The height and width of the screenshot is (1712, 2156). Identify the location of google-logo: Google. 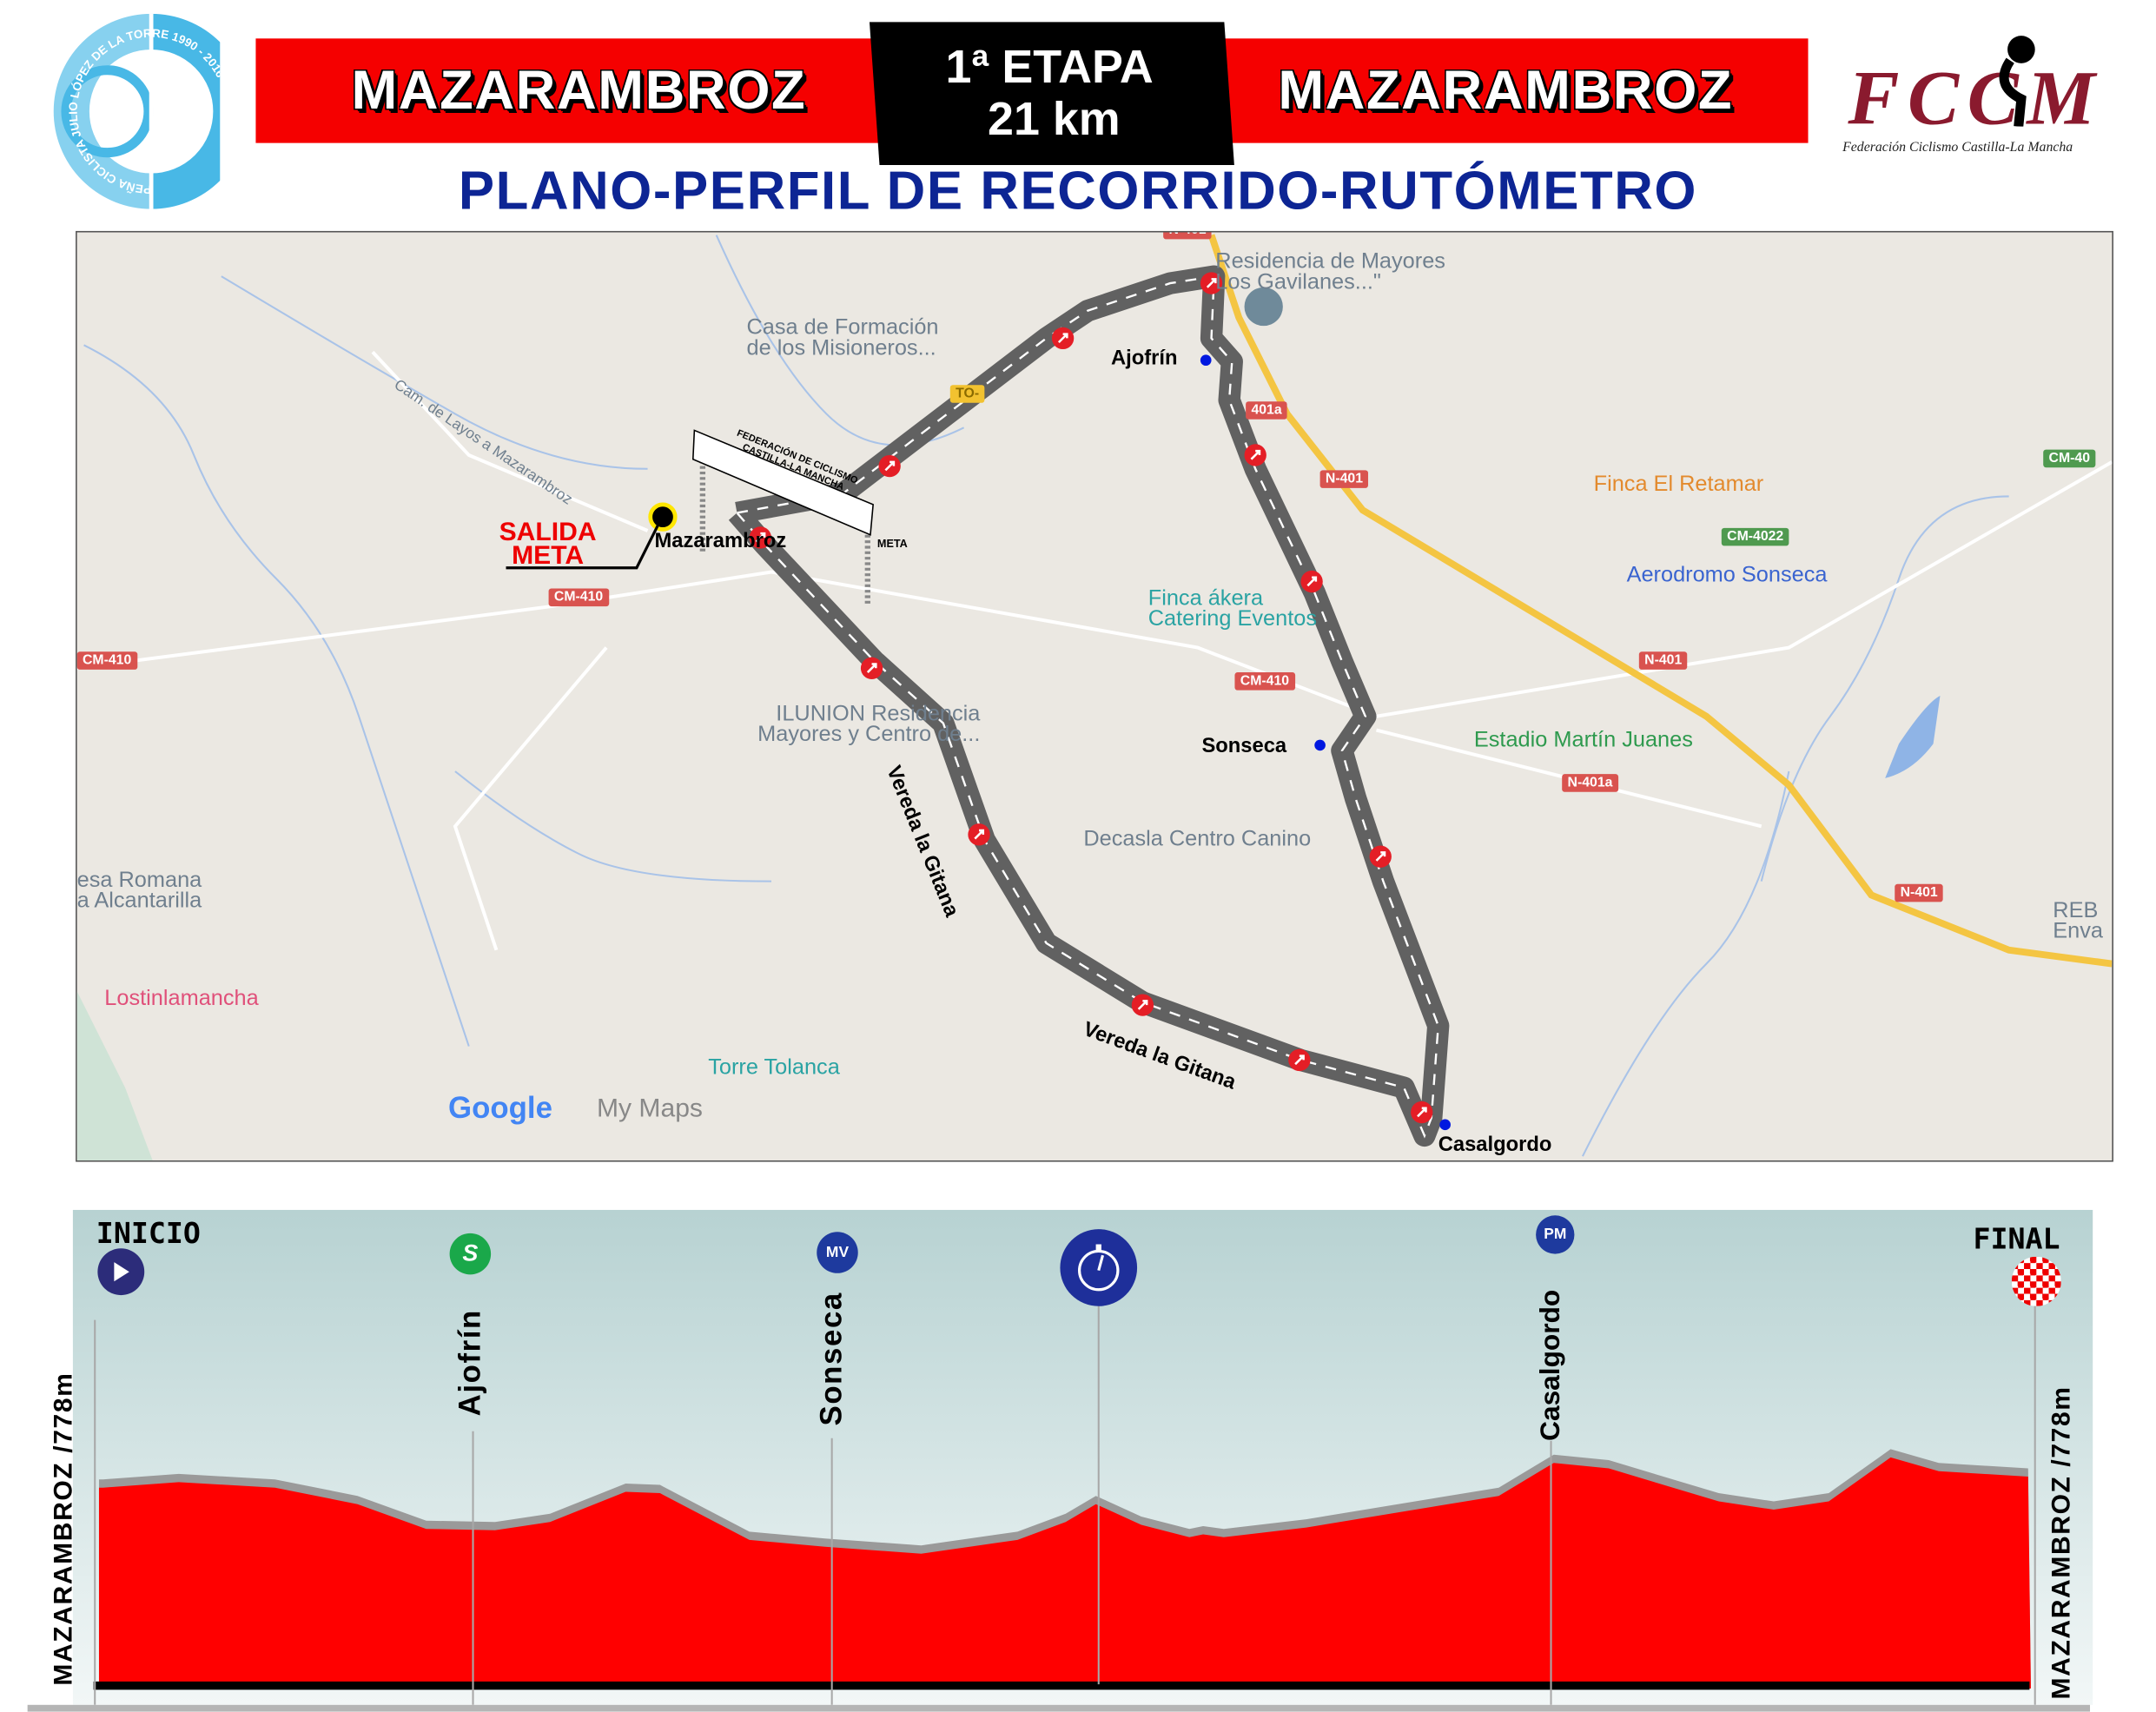
(500, 1107).